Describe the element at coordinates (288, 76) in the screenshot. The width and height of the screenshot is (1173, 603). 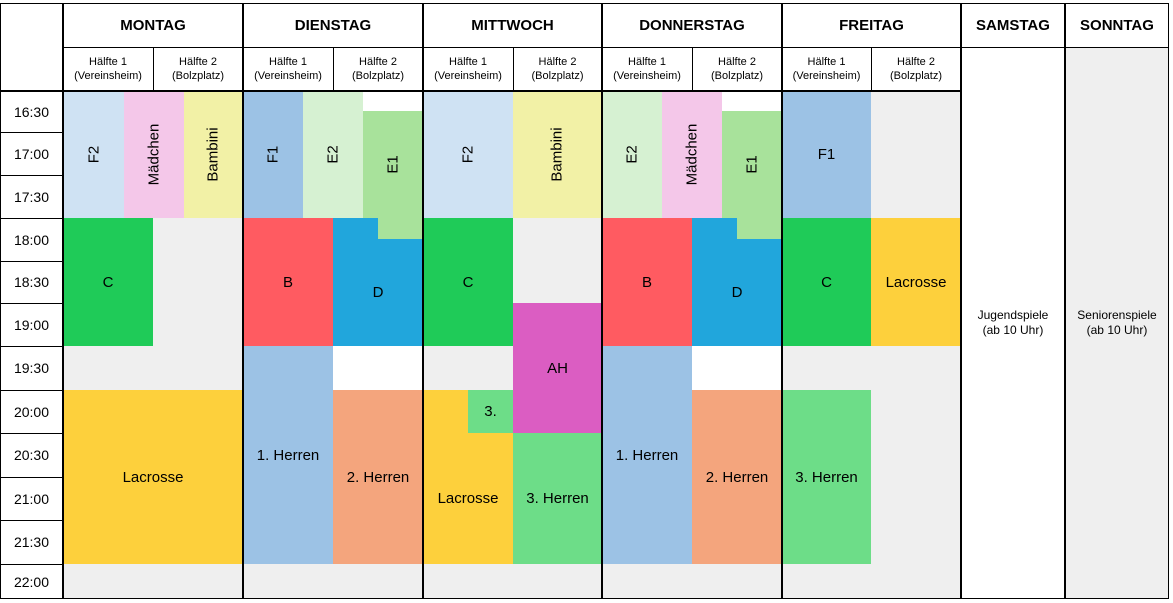
I see `half-place: (Vereinsheim)` at that location.